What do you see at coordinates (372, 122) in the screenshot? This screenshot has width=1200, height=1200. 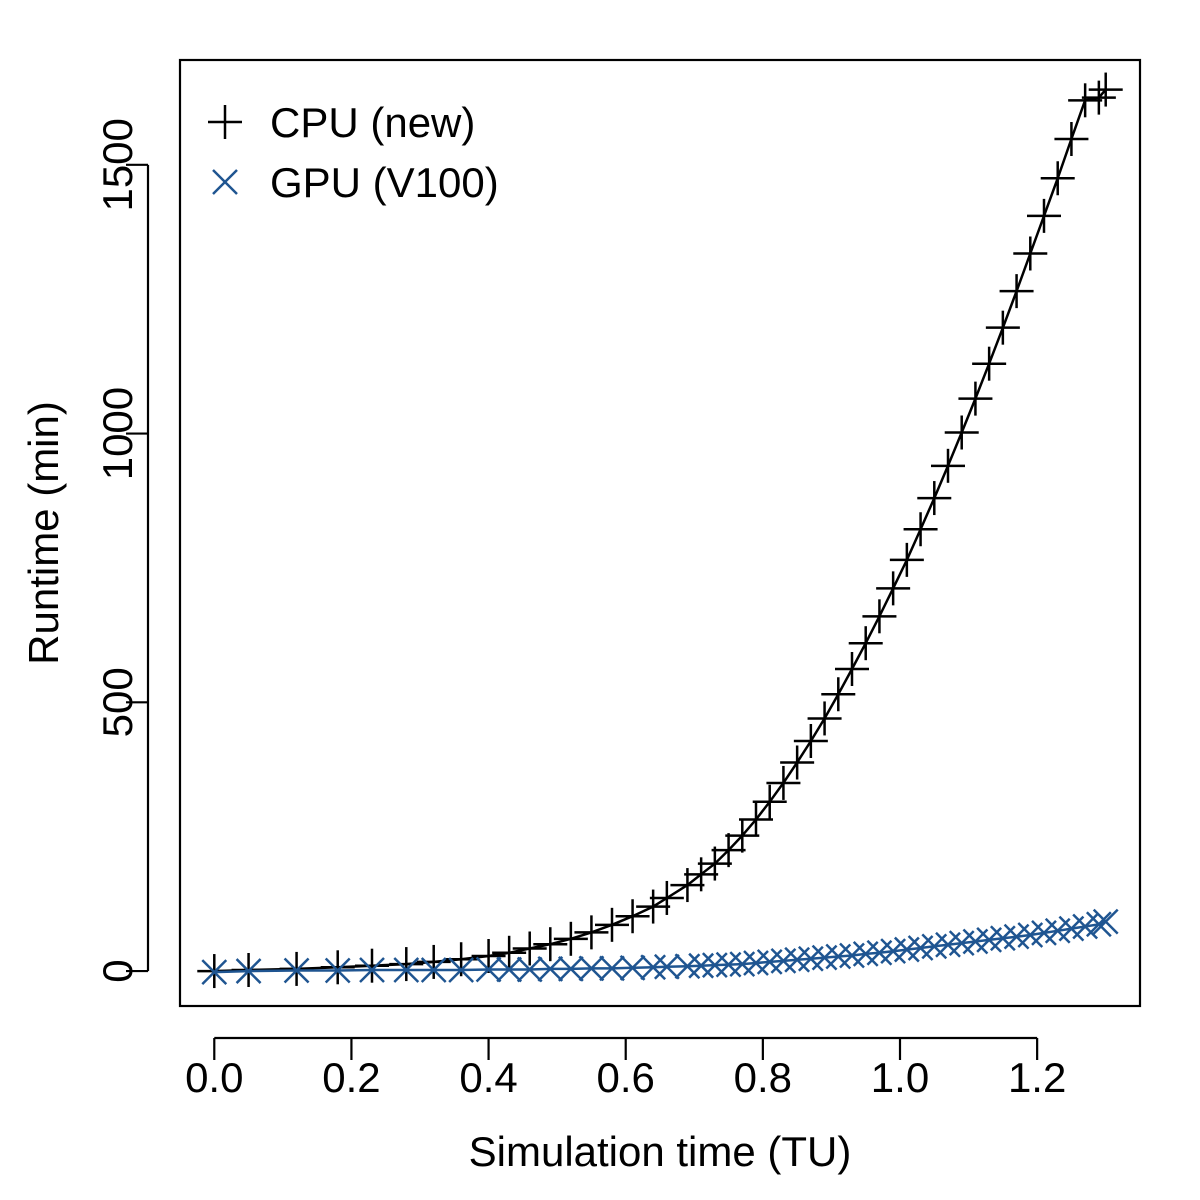 I see `legend-label-cpu: CPU (new)` at bounding box center [372, 122].